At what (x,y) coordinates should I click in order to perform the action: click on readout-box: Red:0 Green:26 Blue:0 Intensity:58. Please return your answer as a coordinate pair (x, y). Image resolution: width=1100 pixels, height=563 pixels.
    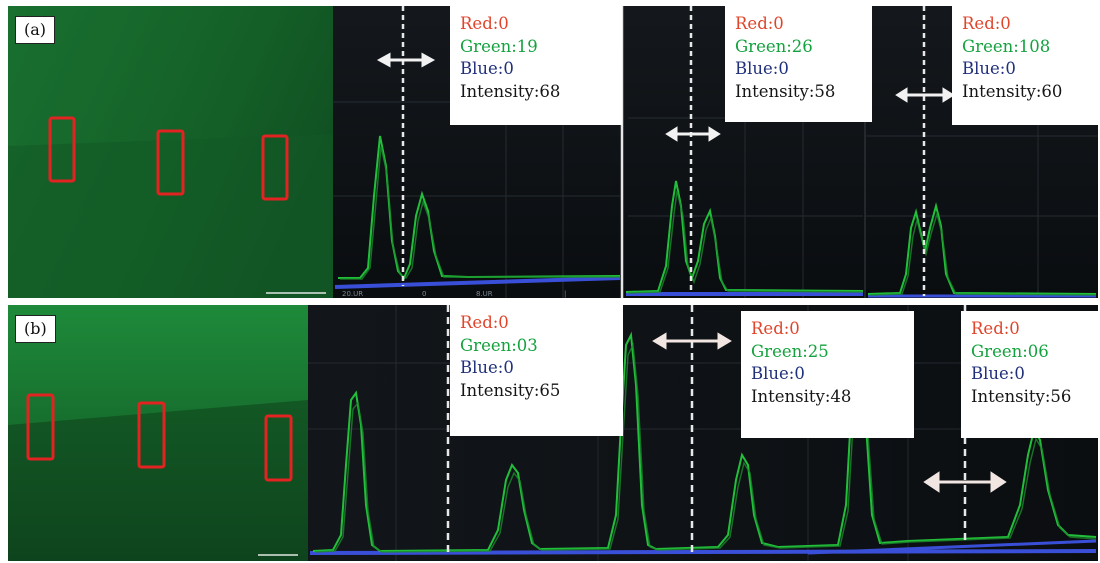
    Looking at the image, I should click on (798, 64).